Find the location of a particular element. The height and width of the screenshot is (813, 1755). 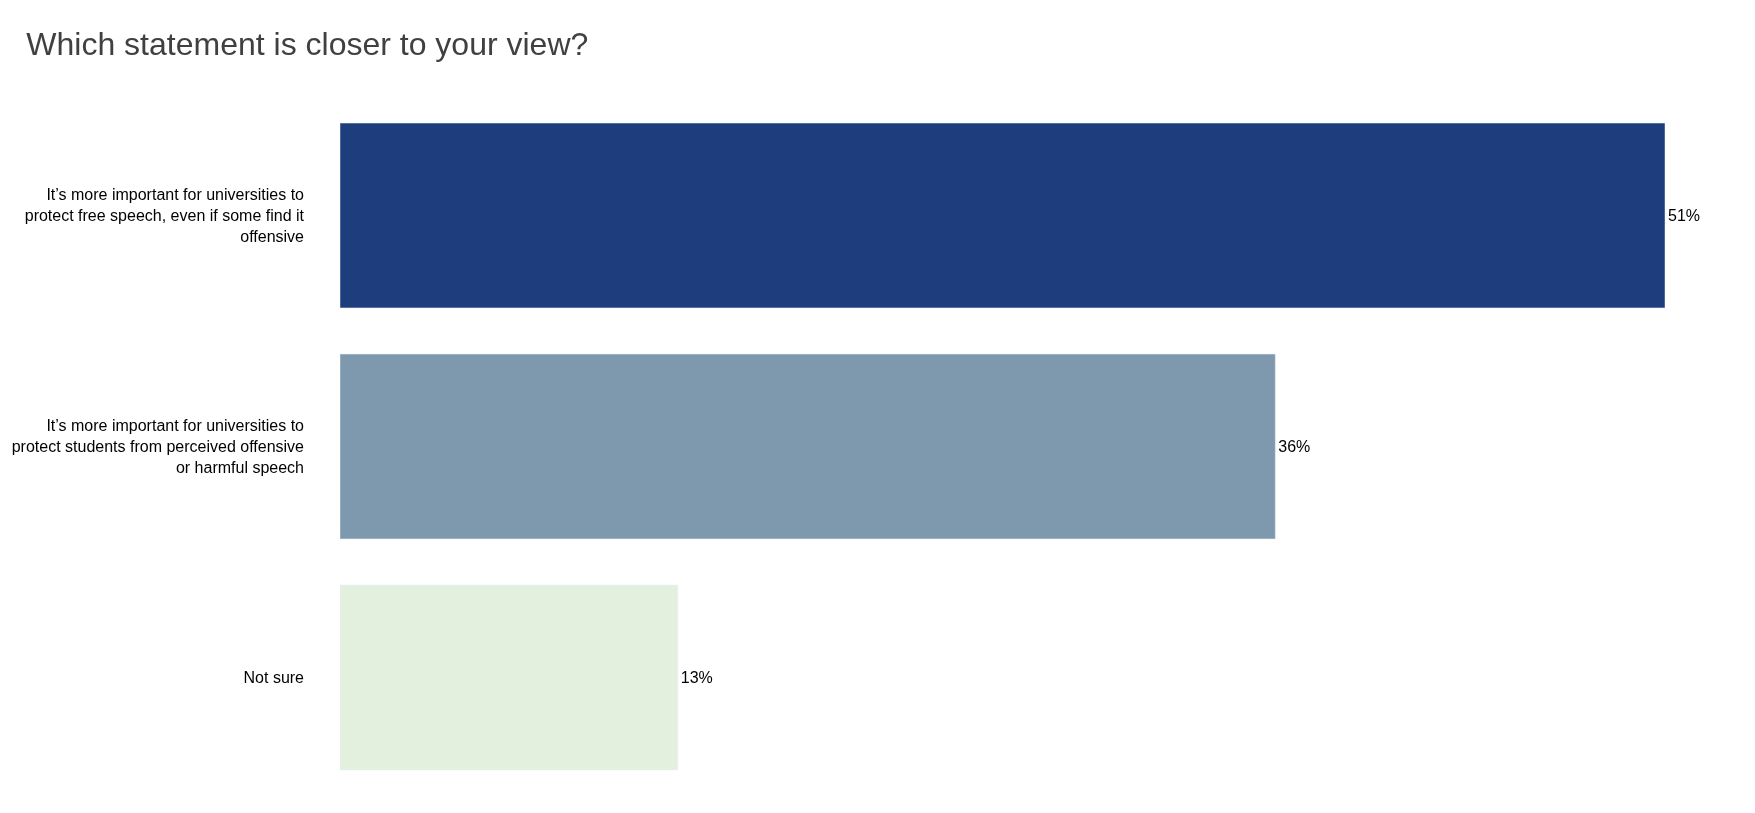

data-label: 51% is located at coordinates (1684, 215).